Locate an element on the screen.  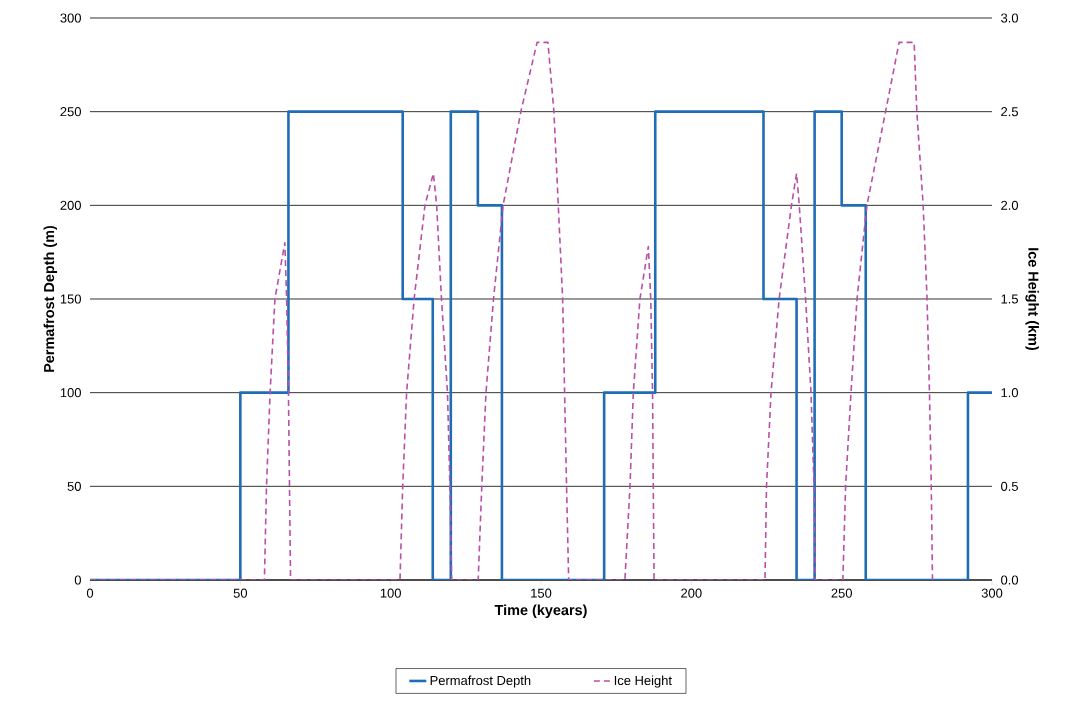
x-tick-label: 0 is located at coordinates (90, 593).